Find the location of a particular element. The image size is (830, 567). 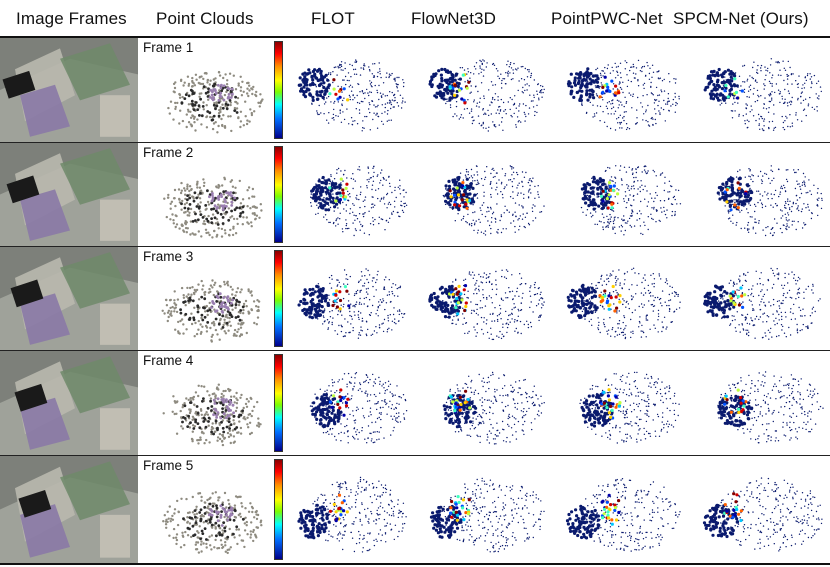

frame-label: Frame 4 is located at coordinates (168, 360).